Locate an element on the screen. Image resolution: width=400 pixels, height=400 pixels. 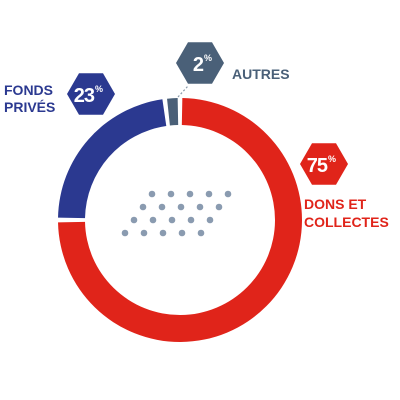
badge-dons-et-collectes: 75% is located at coordinates (324, 164).